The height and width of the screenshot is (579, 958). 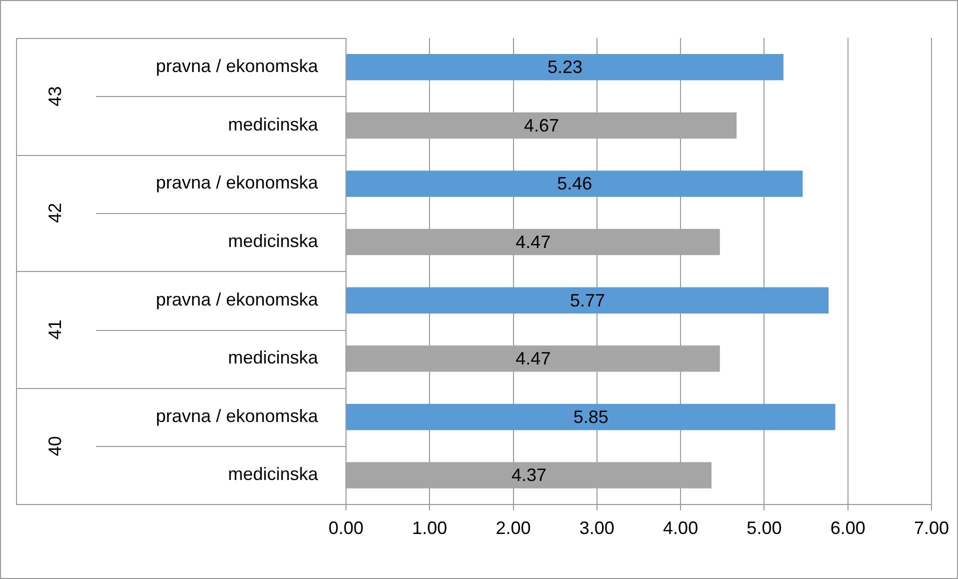 What do you see at coordinates (430, 528) in the screenshot?
I see `x-tick-label: 1.00` at bounding box center [430, 528].